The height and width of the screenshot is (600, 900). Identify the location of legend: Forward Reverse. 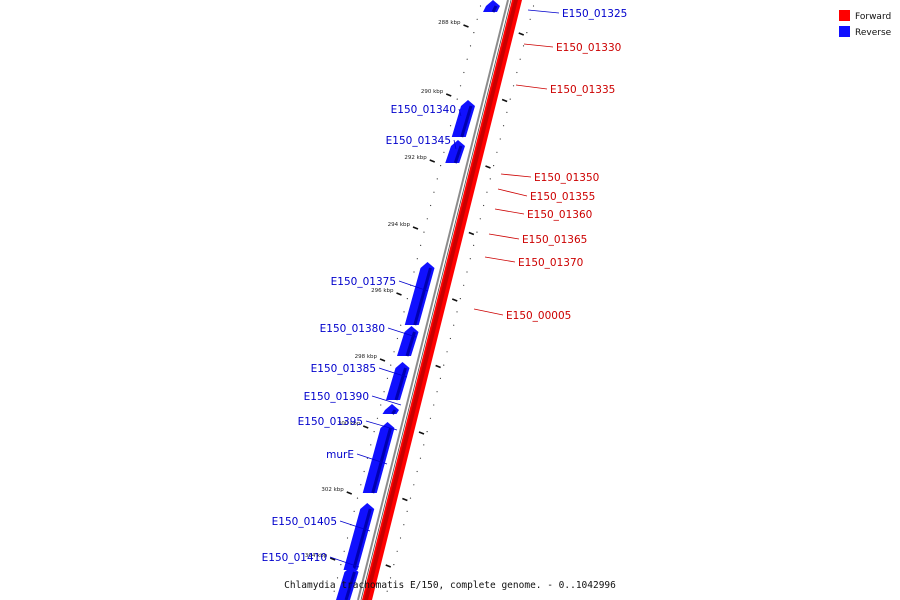
(865, 24).